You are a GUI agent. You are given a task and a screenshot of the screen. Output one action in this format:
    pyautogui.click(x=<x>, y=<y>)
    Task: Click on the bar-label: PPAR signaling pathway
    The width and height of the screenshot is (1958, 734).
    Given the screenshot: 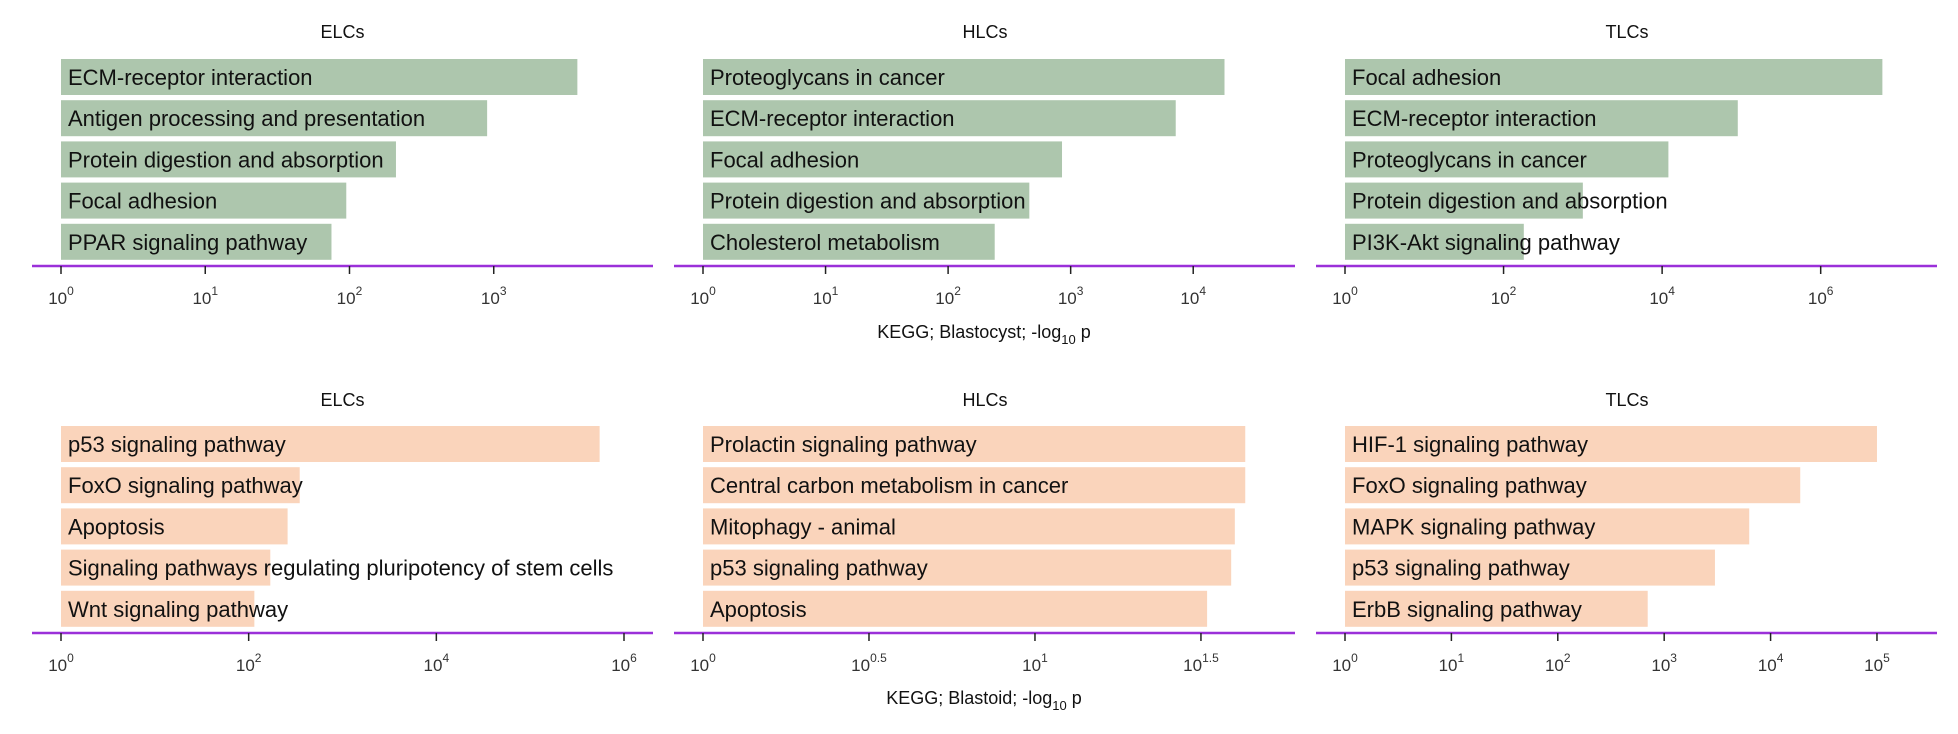 What is the action you would take?
    pyautogui.click(x=187, y=242)
    